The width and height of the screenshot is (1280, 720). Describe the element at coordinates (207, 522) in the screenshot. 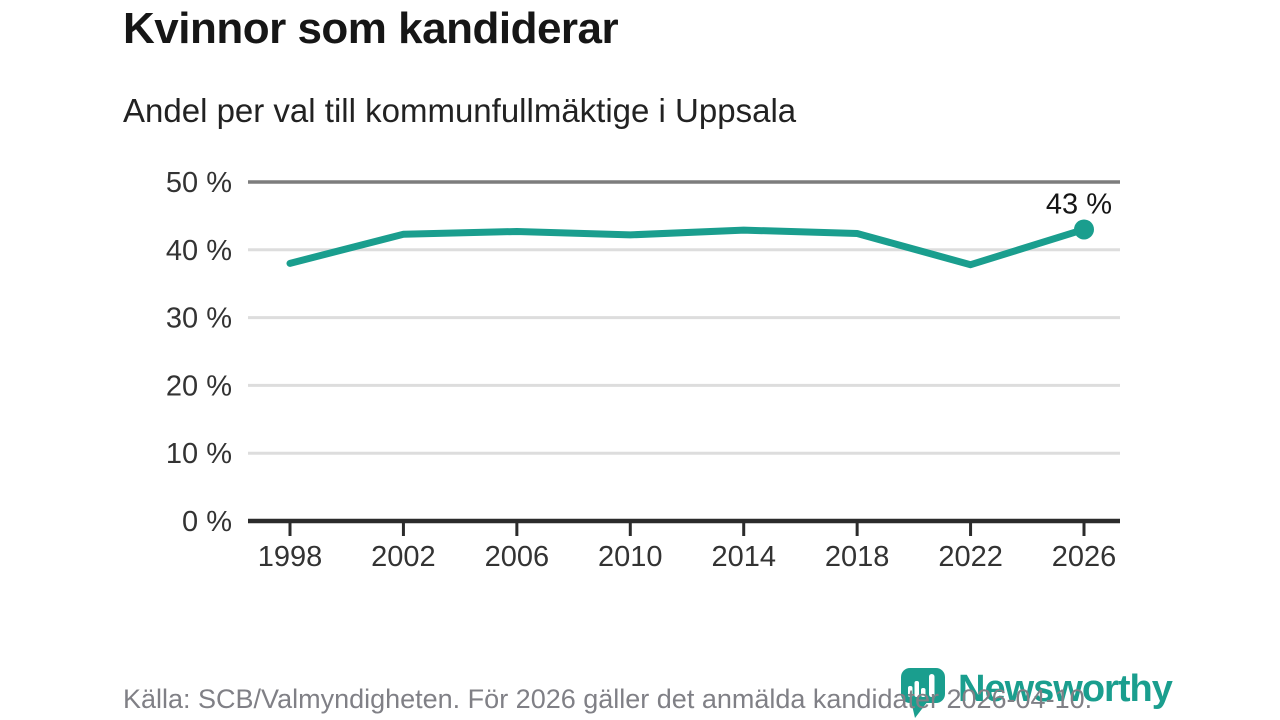

I see `y-tick-label: 0 %` at that location.